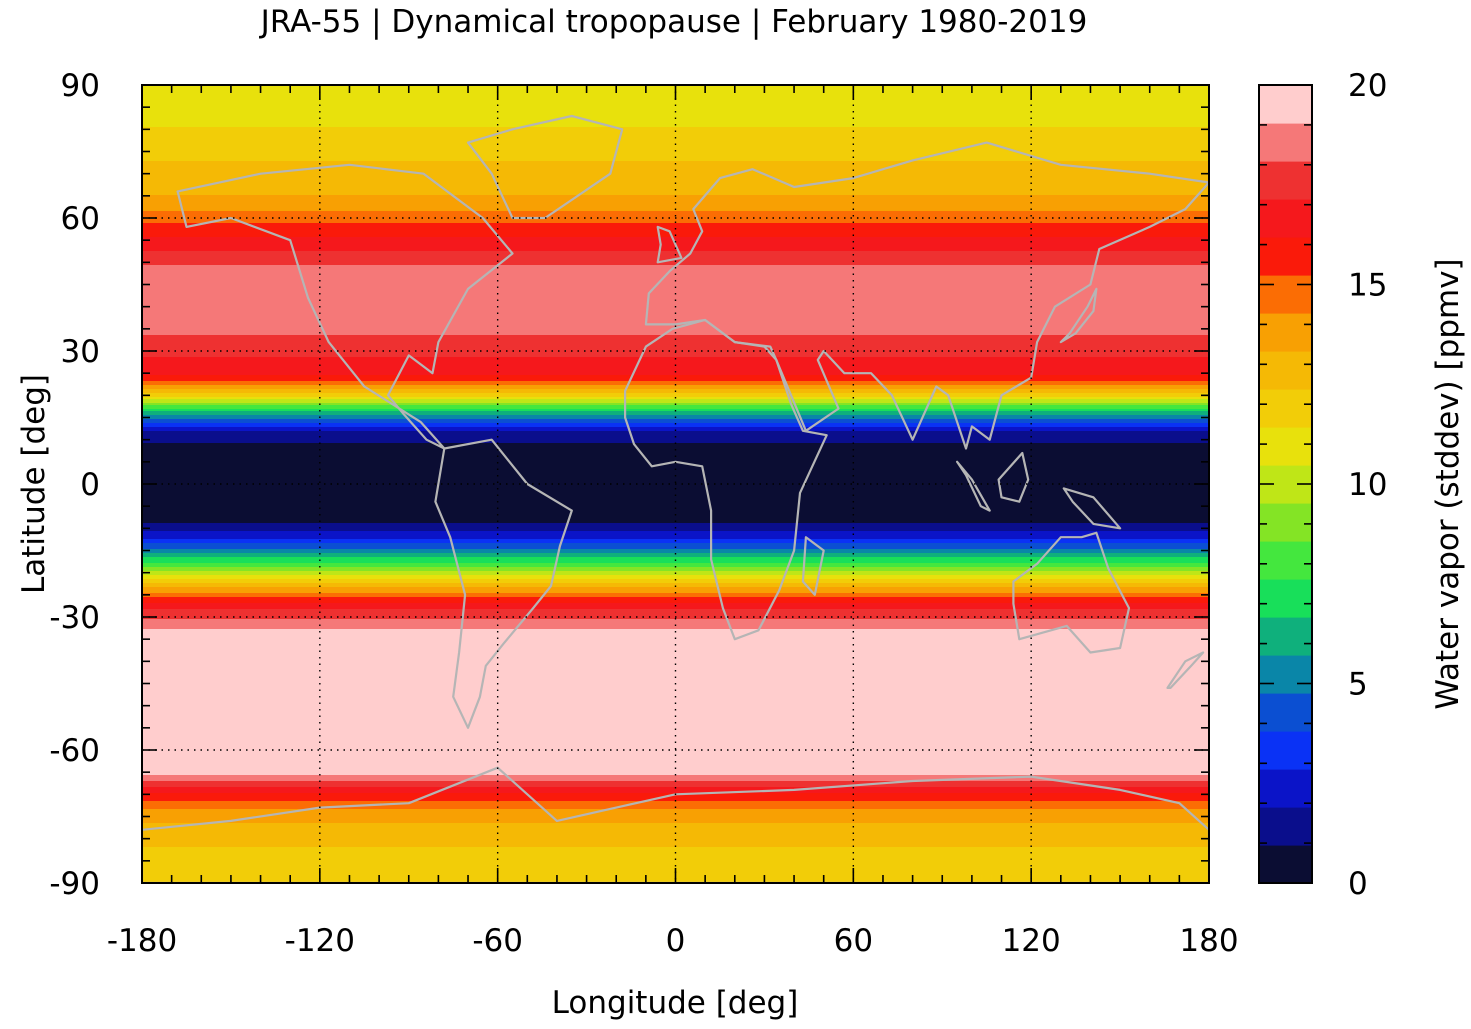  What do you see at coordinates (80, 352) in the screenshot?
I see `y-tick-label: 30` at bounding box center [80, 352].